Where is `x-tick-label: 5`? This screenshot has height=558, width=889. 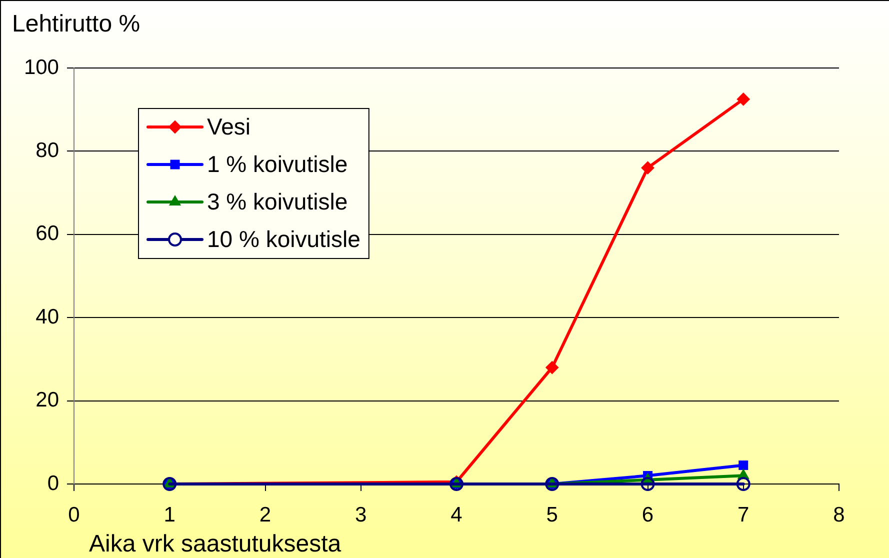 x-tick-label: 5 is located at coordinates (552, 514).